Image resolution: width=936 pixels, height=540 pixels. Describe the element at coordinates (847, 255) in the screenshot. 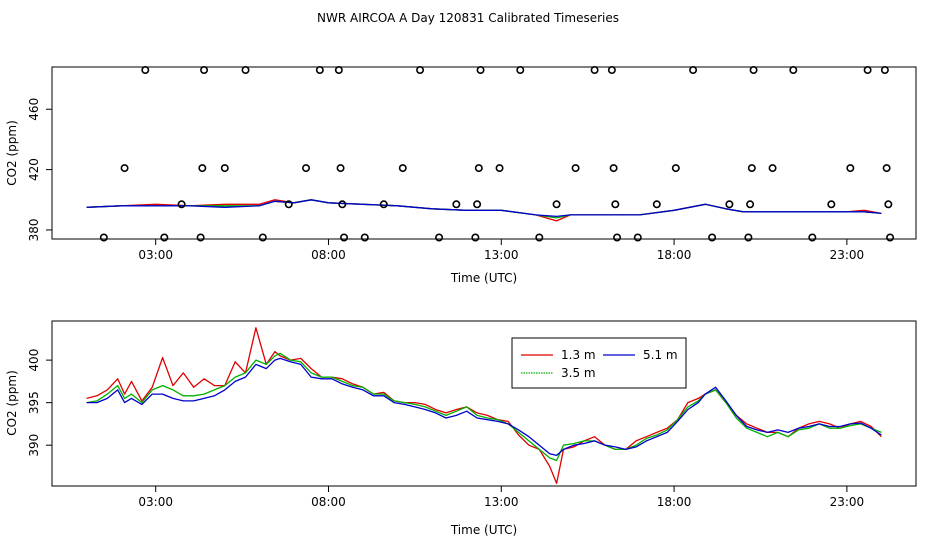

I see `top-x-tick-label: 23:00` at that location.